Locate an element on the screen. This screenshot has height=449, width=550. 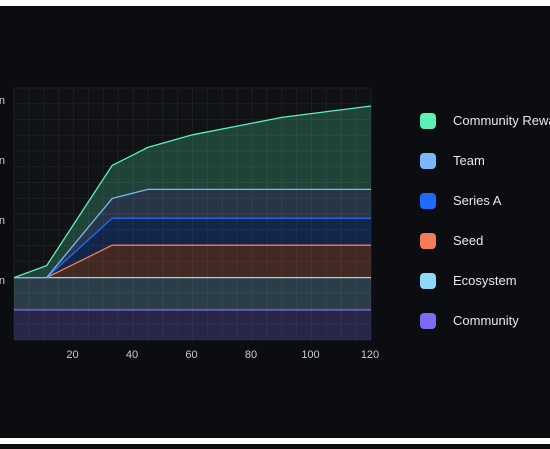
x-axis-ticks: 20 40 60 80 100 120 is located at coordinates (222, 355).